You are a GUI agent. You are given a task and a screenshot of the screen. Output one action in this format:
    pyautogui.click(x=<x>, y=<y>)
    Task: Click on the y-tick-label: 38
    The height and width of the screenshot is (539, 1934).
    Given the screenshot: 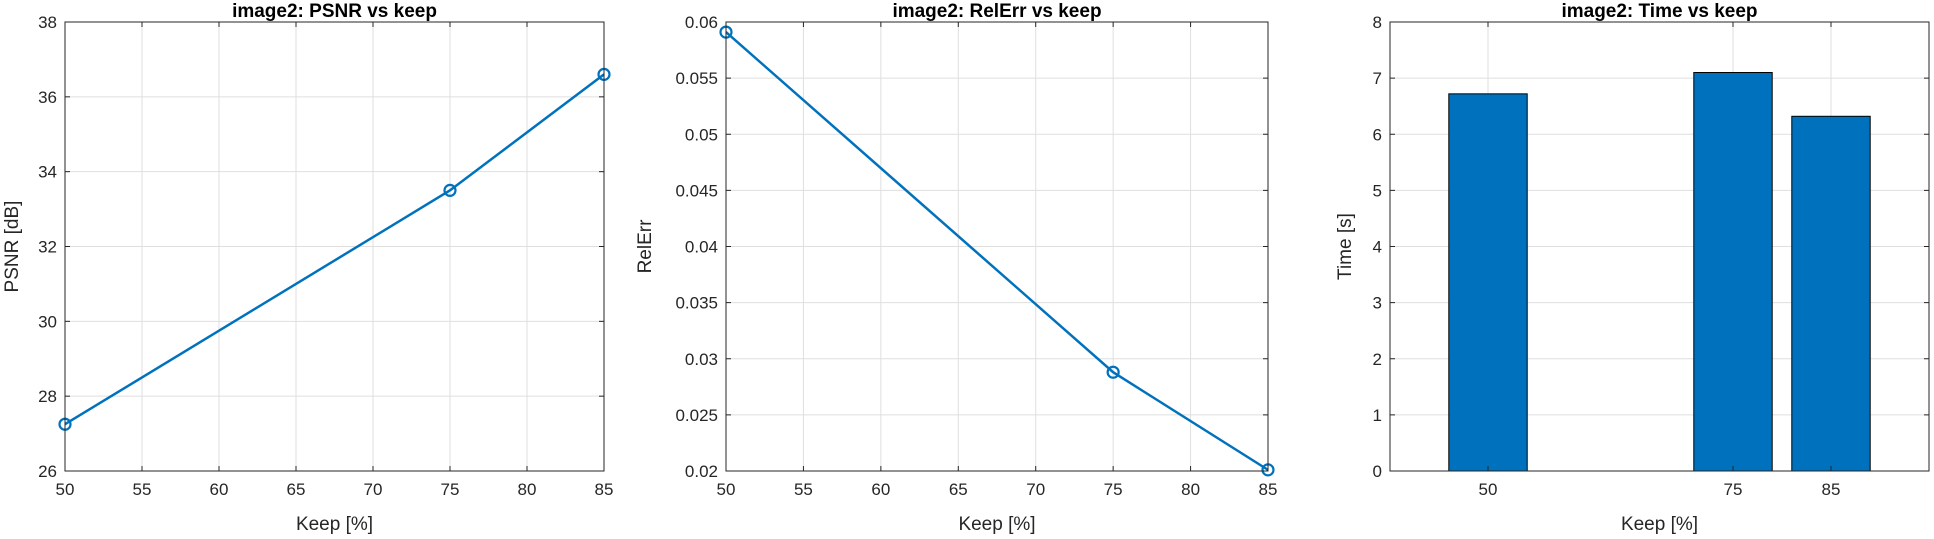 What is the action you would take?
    pyautogui.click(x=47, y=22)
    